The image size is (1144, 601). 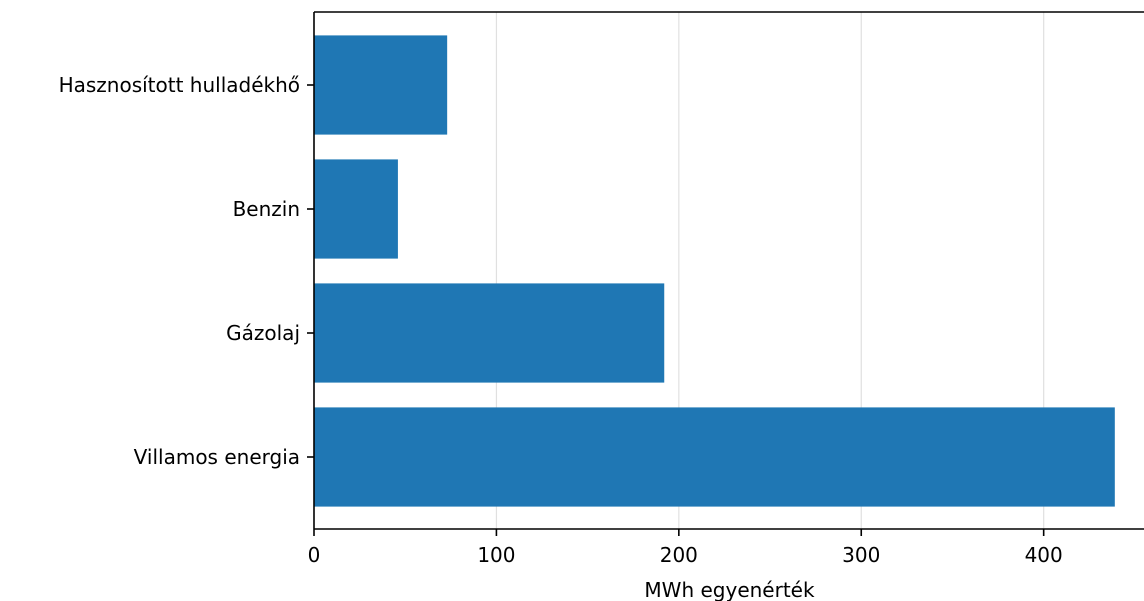 What do you see at coordinates (679, 555) in the screenshot?
I see `x-tick-label: 200` at bounding box center [679, 555].